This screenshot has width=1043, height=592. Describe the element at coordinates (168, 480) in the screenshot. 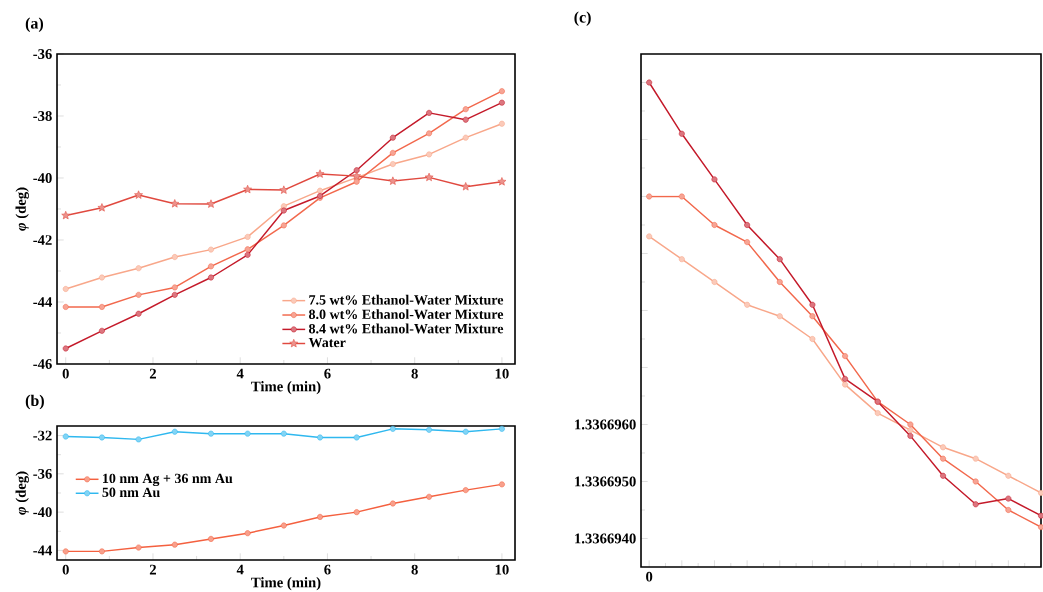

I see `legend-label: 10 nm Ag + 36 nm Au` at that location.